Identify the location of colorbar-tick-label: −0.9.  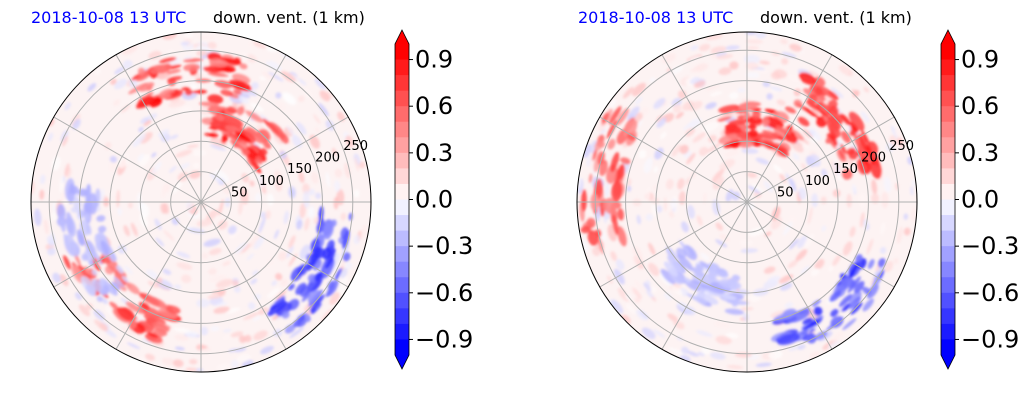
(444, 339).